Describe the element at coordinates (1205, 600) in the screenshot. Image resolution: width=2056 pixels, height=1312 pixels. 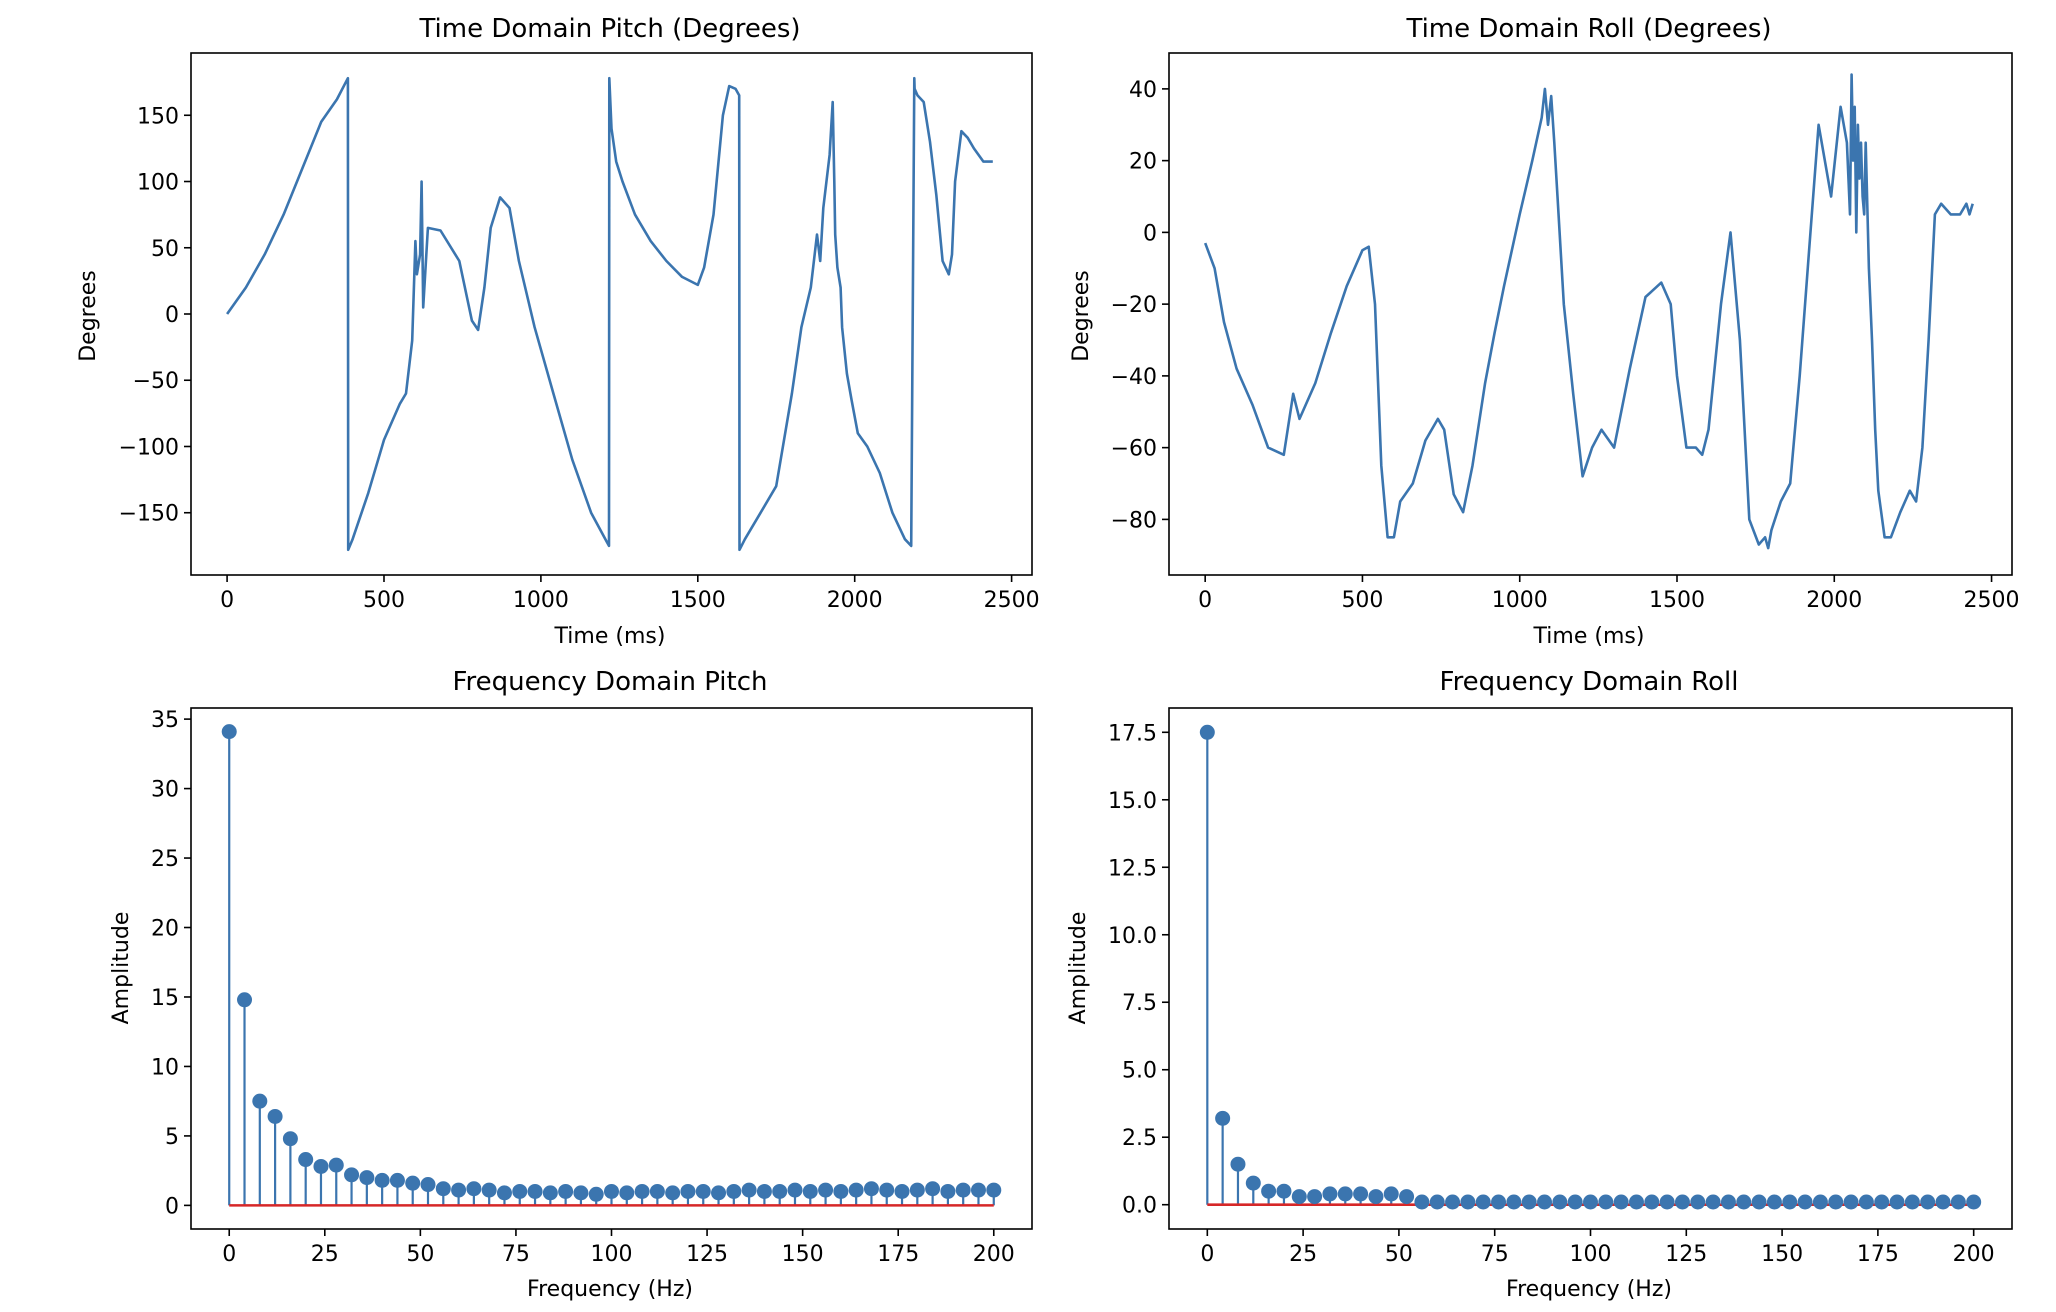
I see `x-tick-label: 0` at that location.